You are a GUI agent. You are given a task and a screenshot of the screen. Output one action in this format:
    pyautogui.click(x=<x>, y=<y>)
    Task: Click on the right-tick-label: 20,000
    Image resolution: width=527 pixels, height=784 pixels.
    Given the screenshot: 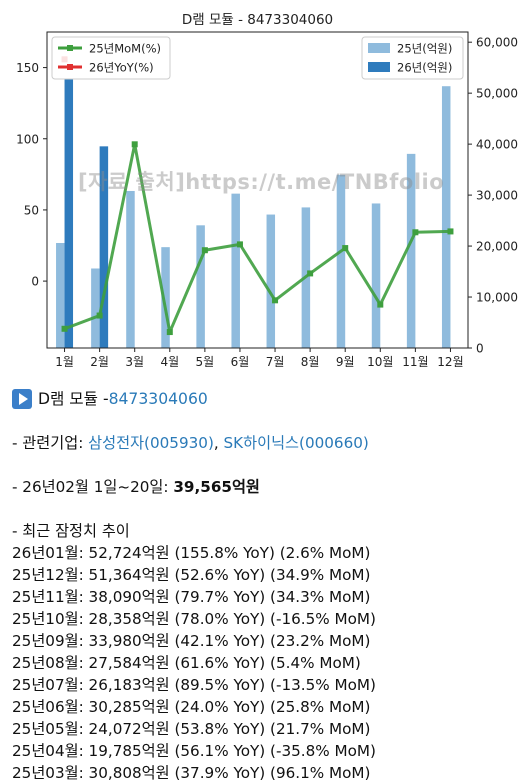 What is the action you would take?
    pyautogui.click(x=497, y=247)
    